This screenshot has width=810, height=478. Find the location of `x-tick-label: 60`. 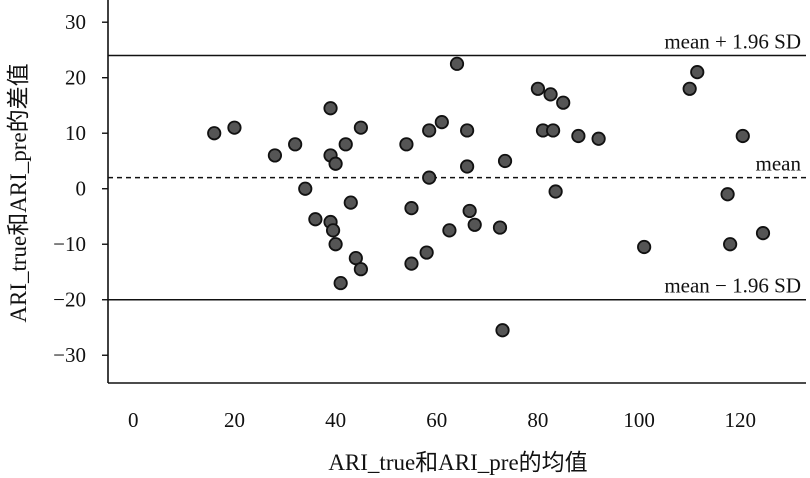

x-tick-label: 60 is located at coordinates (436, 420).